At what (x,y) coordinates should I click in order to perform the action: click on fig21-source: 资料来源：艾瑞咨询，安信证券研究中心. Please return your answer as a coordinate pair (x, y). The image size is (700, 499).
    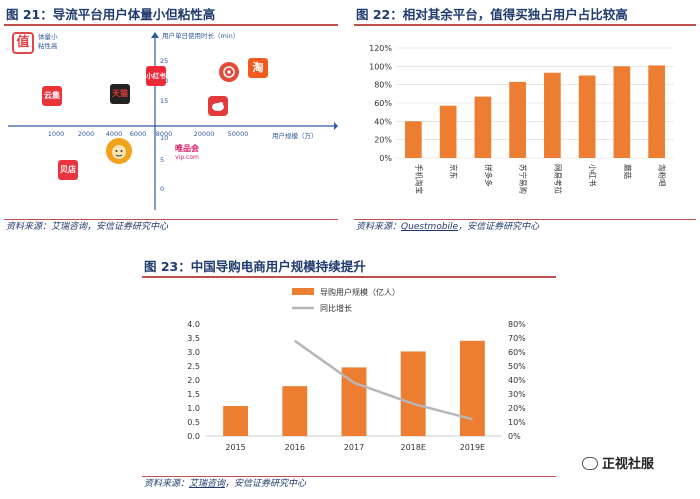
    Looking at the image, I should click on (171, 226).